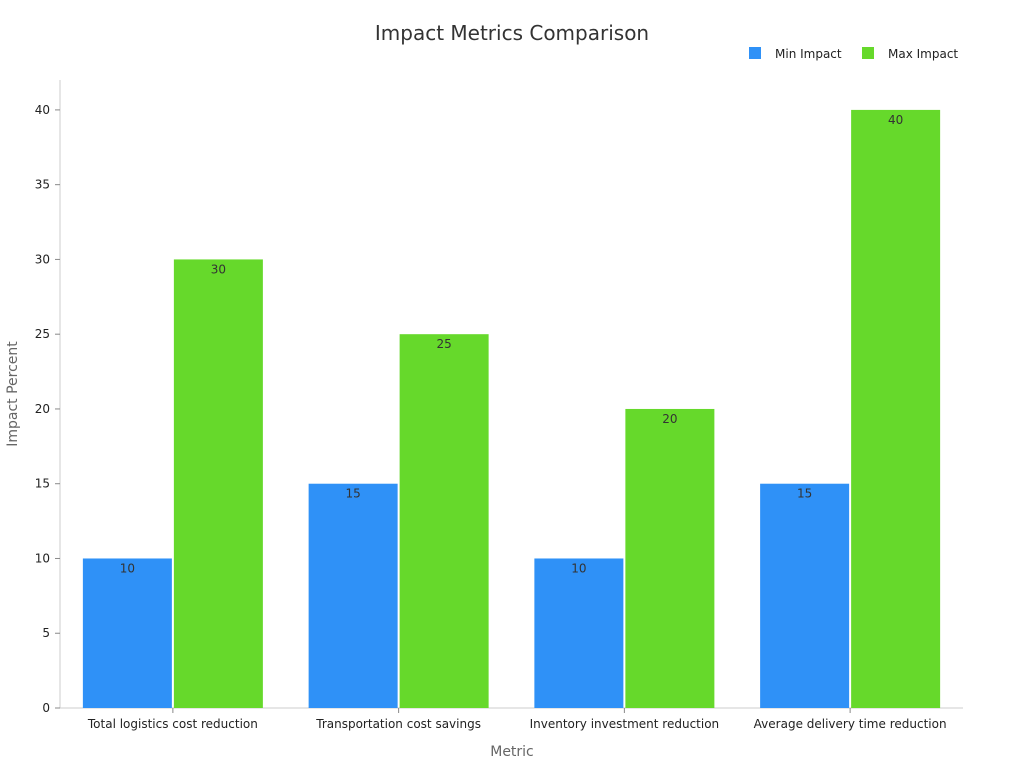  Describe the element at coordinates (13, 394) in the screenshot. I see `y-axis-label: Impact Percent` at that location.